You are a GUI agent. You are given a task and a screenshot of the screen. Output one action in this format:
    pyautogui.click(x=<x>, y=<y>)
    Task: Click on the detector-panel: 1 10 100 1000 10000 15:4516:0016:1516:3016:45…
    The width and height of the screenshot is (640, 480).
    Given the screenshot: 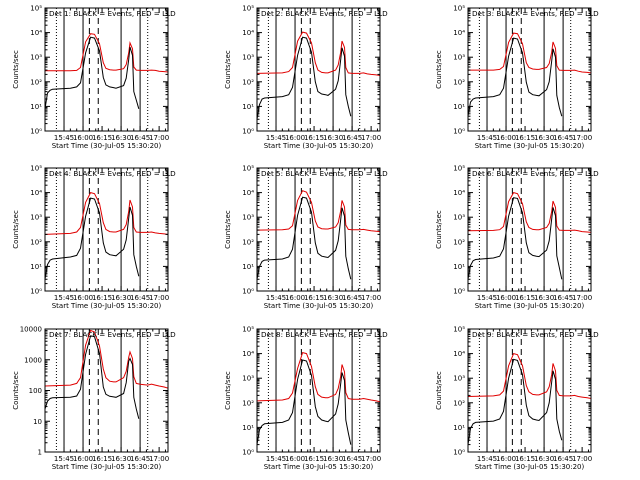 What is the action you would take?
    pyautogui.click(x=94, y=399)
    